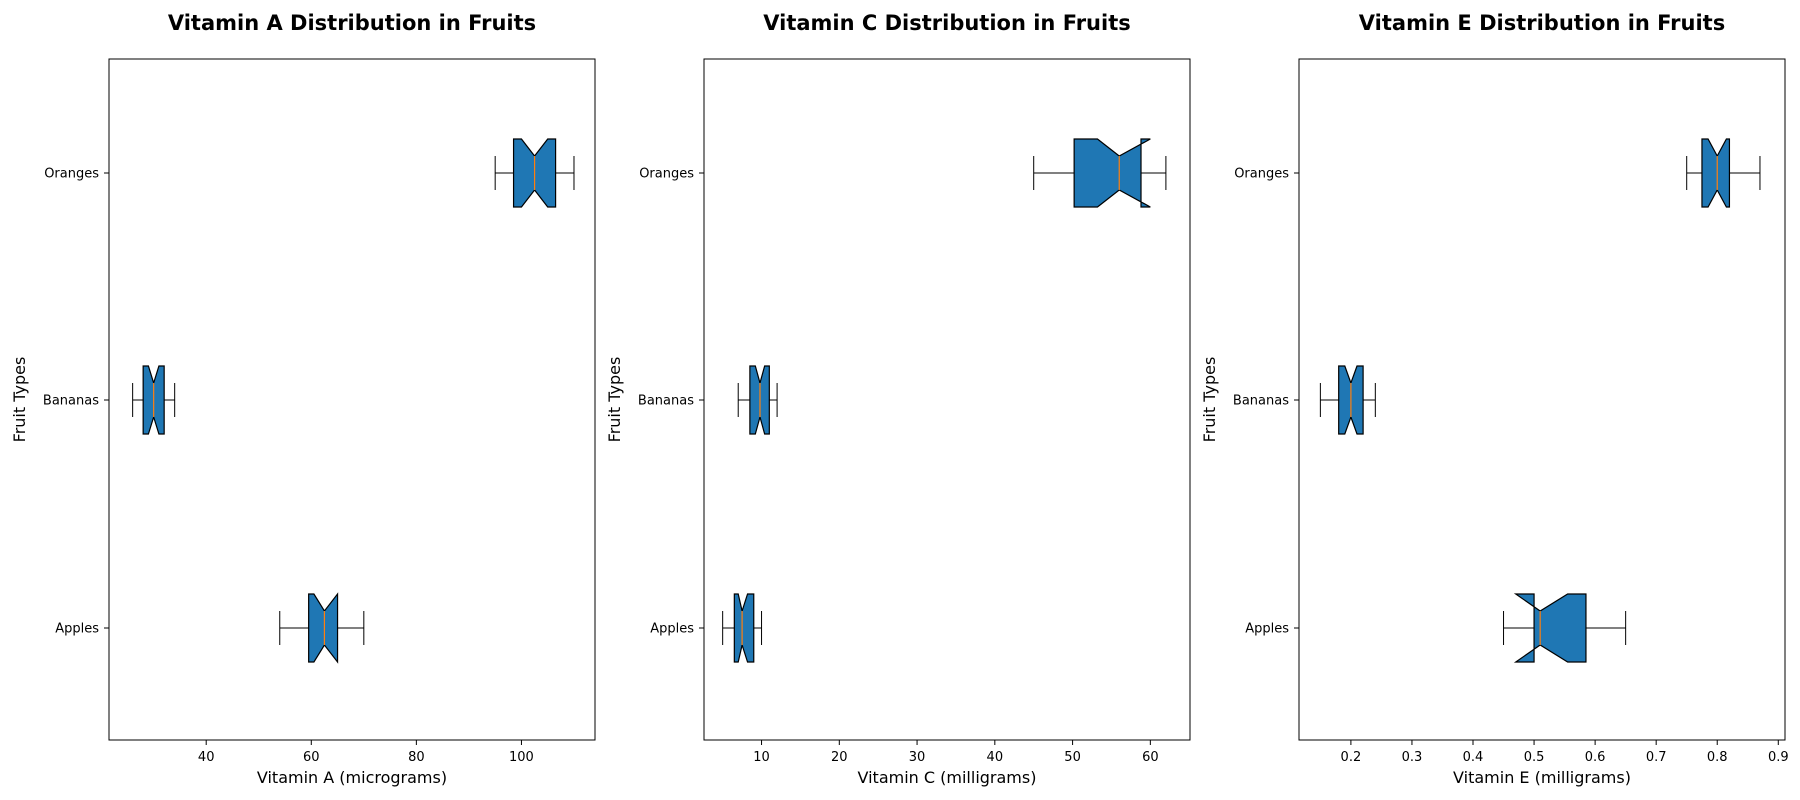 The image size is (1800, 800). Describe the element at coordinates (917, 757) in the screenshot. I see `x-tick-label: 30` at that location.